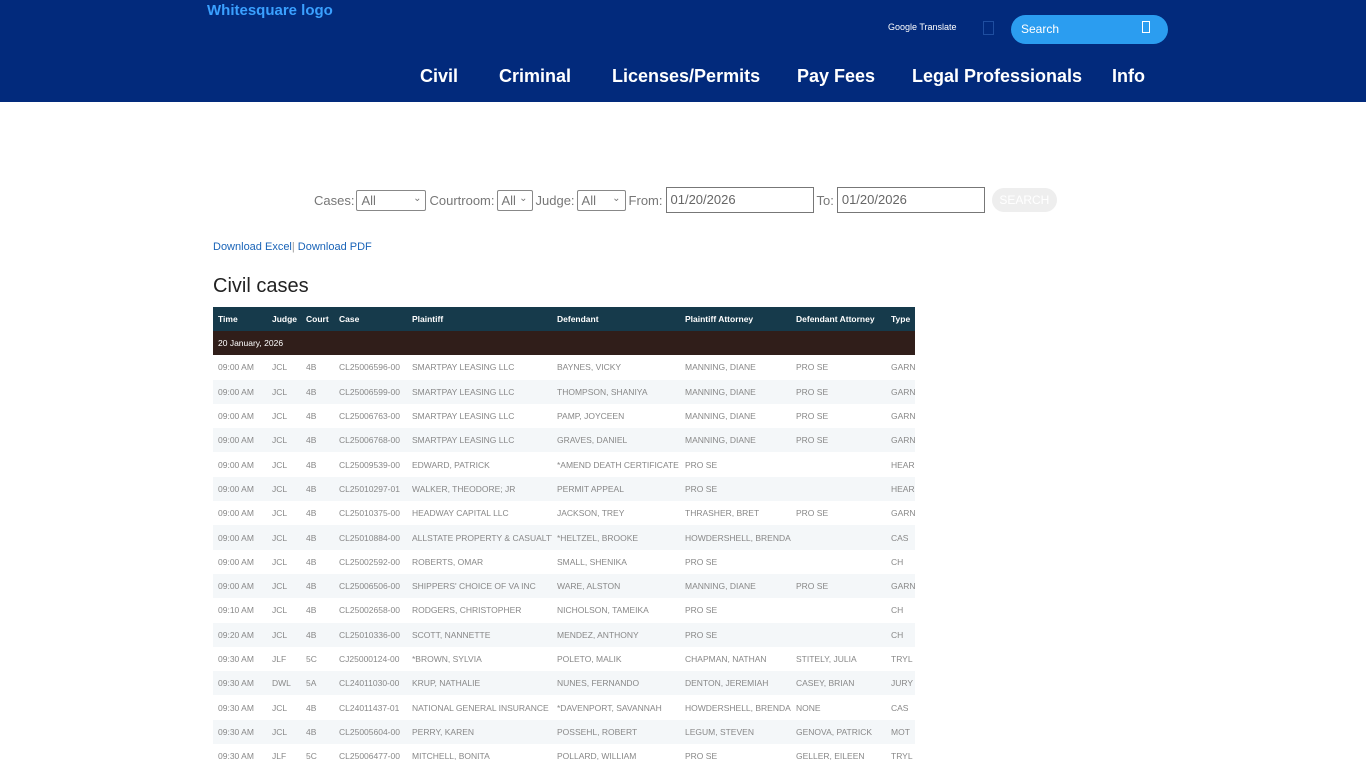 The image size is (1366, 768). Describe the element at coordinates (317, 683) in the screenshot. I see `table-cell: 5A` at that location.